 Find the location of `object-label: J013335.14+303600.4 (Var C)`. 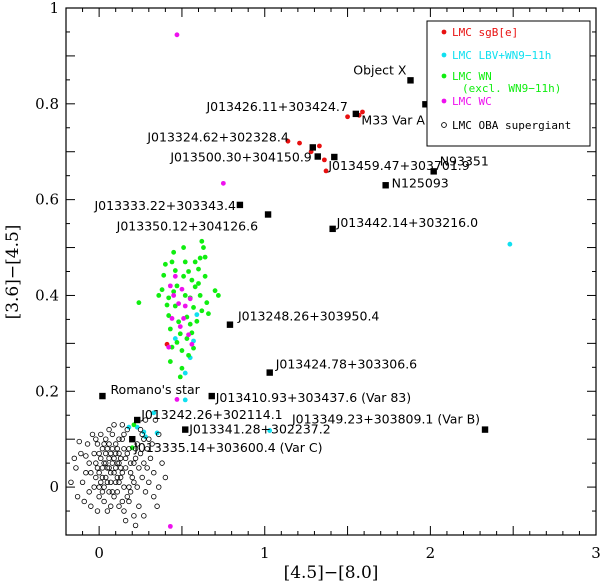

object-label: J013335.14+303600.4 (Var C) is located at coordinates (227, 447).